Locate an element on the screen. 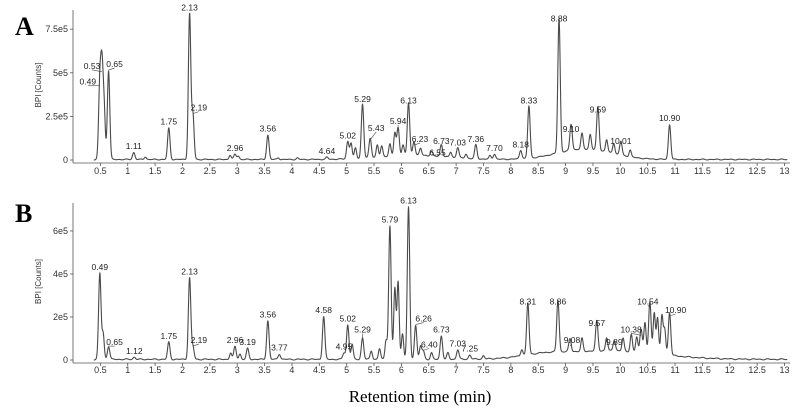 This screenshot has height=418, width=800. peak-label: 10.01 is located at coordinates (621, 141).